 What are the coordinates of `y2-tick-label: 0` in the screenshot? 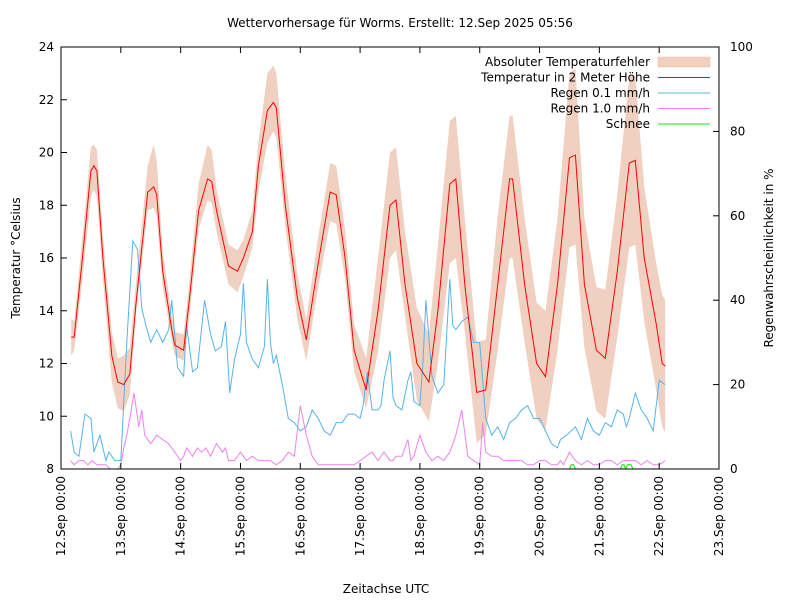 It's located at (734, 469).